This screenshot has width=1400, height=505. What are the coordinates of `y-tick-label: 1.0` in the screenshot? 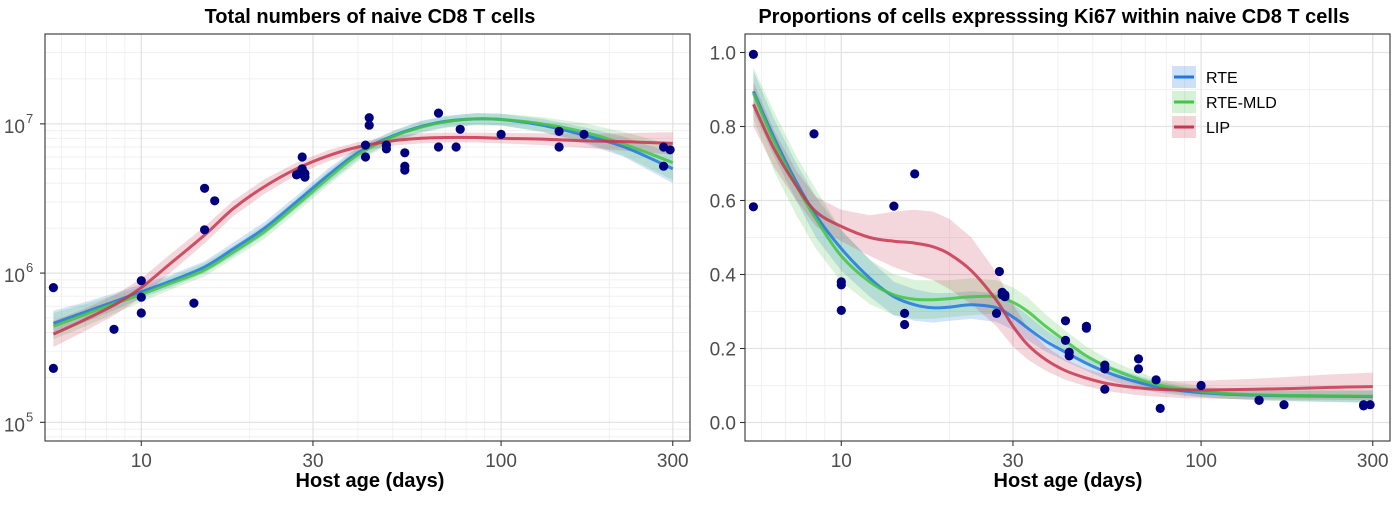 It's located at (723, 54).